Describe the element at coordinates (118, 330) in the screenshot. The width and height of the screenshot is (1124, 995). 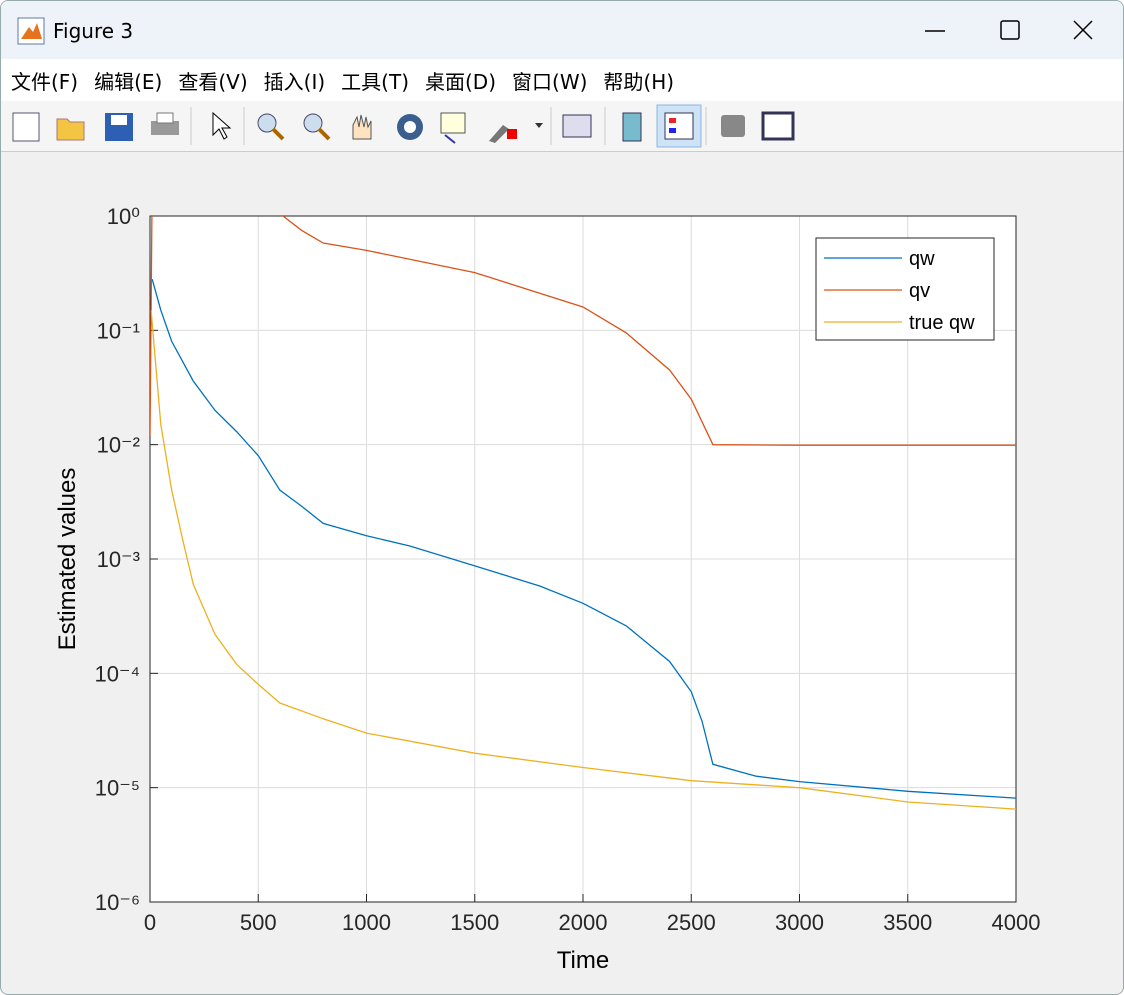
I see `y-tick-label: 10⁻¹` at that location.